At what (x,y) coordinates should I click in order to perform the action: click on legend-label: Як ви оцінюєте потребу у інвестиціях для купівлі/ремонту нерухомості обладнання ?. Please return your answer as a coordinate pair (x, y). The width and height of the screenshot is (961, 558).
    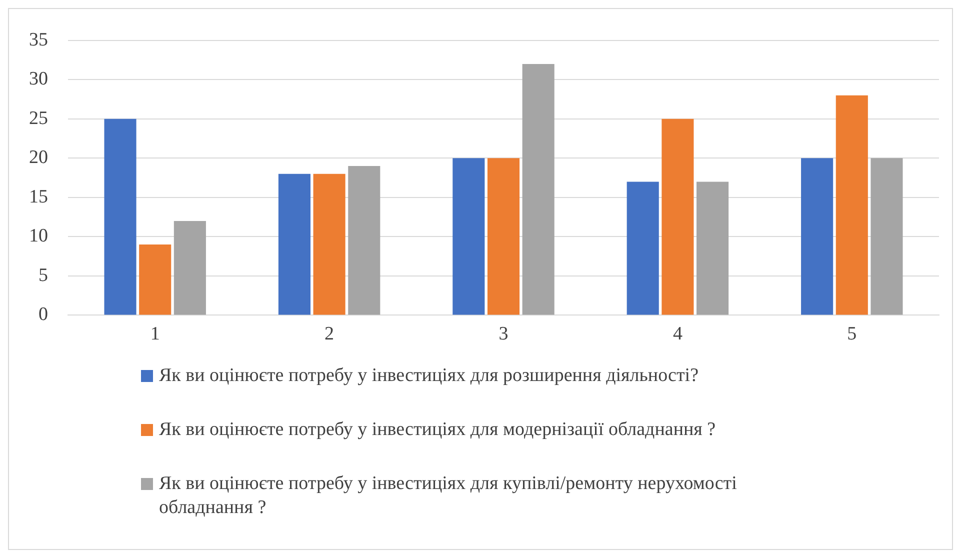
    Looking at the image, I should click on (448, 496).